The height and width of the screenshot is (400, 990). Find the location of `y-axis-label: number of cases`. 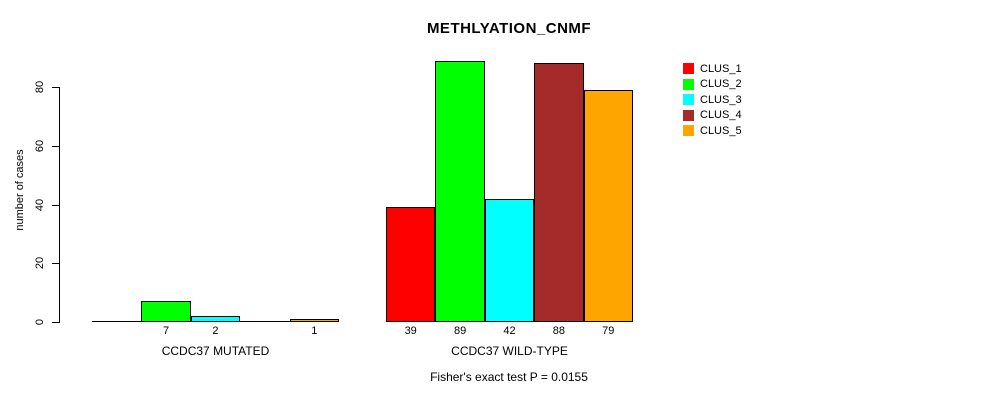

y-axis-label: number of cases is located at coordinates (20, 190).